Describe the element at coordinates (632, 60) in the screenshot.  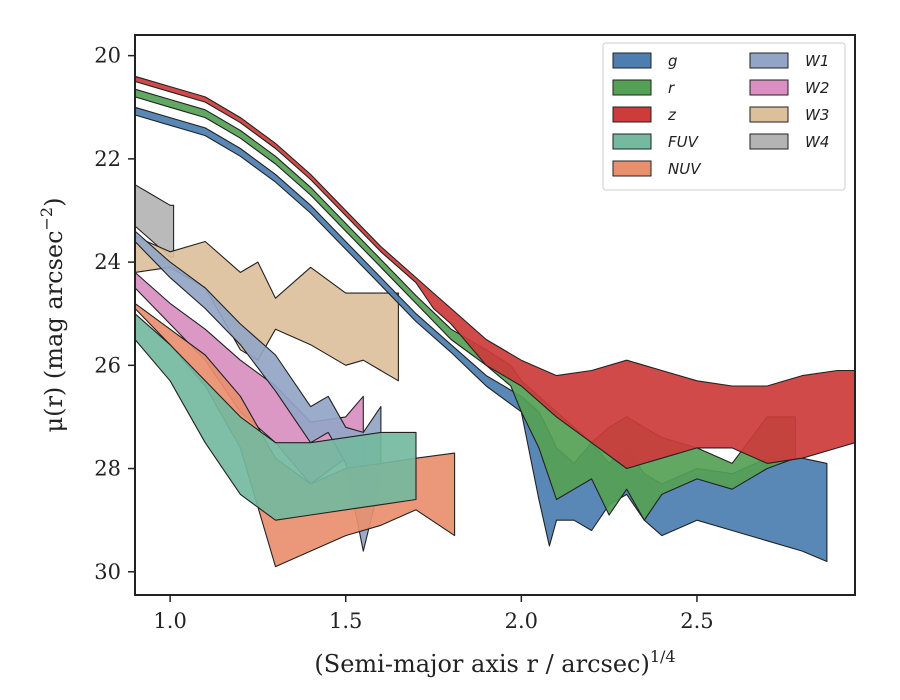
I see `legend-swatch-g` at that location.